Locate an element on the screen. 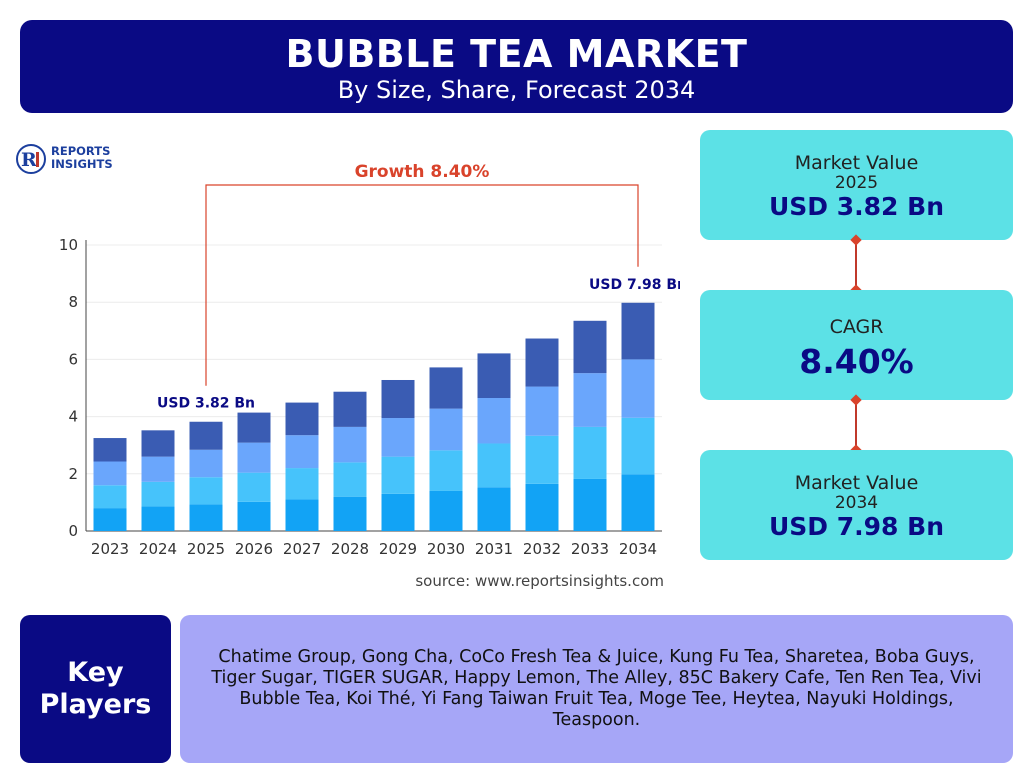 The image size is (1032, 766). kpi-market-value-2025: Market Value 2025 USD 3.82 Bn is located at coordinates (856, 185).